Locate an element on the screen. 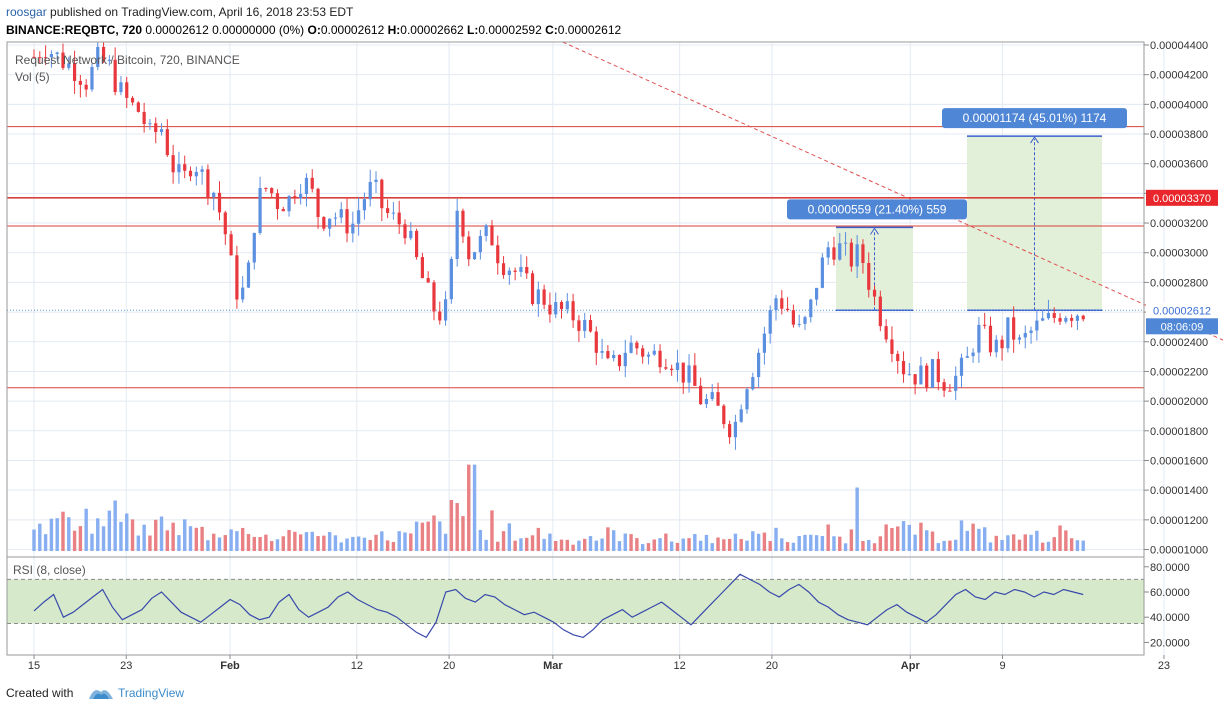  current-price-tag: 0.00002612 is located at coordinates (1182, 311).